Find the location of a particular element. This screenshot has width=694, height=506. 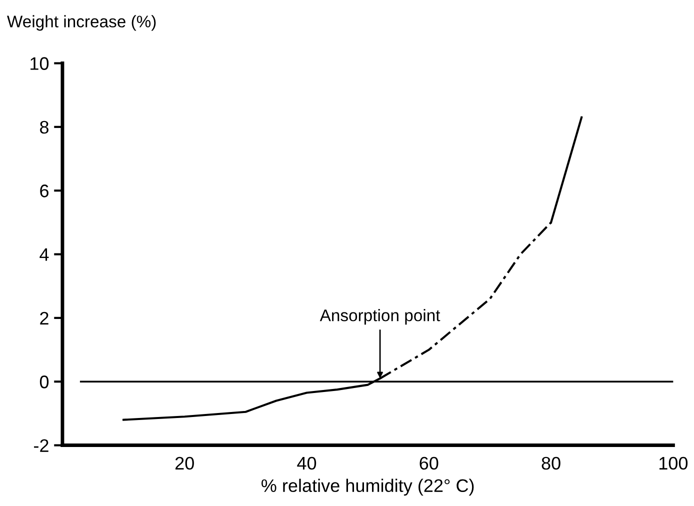

y-axis-title: Weight increase (%) is located at coordinates (81, 23).